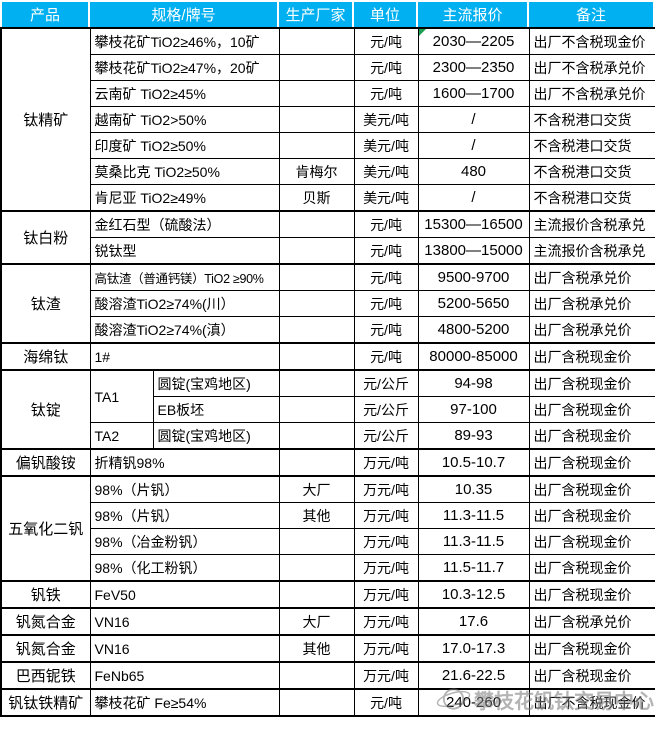 This screenshot has height=729, width=655. Describe the element at coordinates (385, 14) in the screenshot. I see `col-header-unit: 单位` at that location.